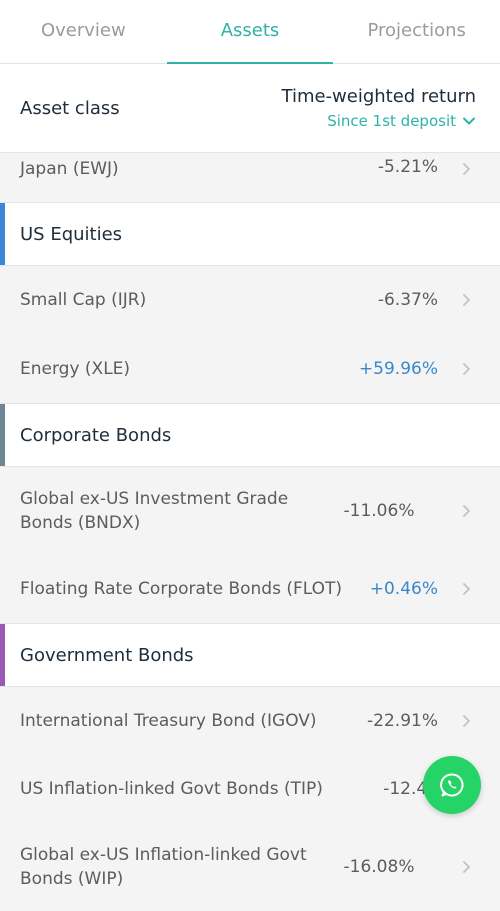  Describe the element at coordinates (75, 368) in the screenshot. I see `asset-name: Energy (XLE)` at that location.